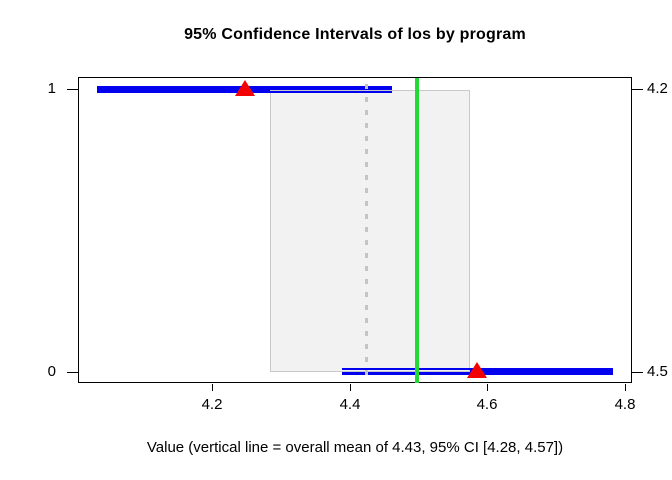 This screenshot has height=480, width=672. Describe the element at coordinates (657, 88) in the screenshot. I see `right-axis-label-top: 4.2` at that location.